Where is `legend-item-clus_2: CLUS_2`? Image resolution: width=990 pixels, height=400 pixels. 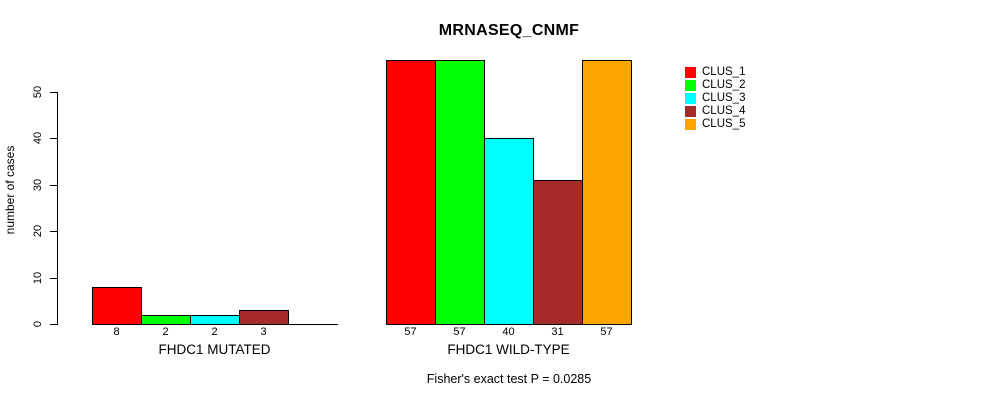 legend-item-clus_2: CLUS_2 is located at coordinates (715, 85).